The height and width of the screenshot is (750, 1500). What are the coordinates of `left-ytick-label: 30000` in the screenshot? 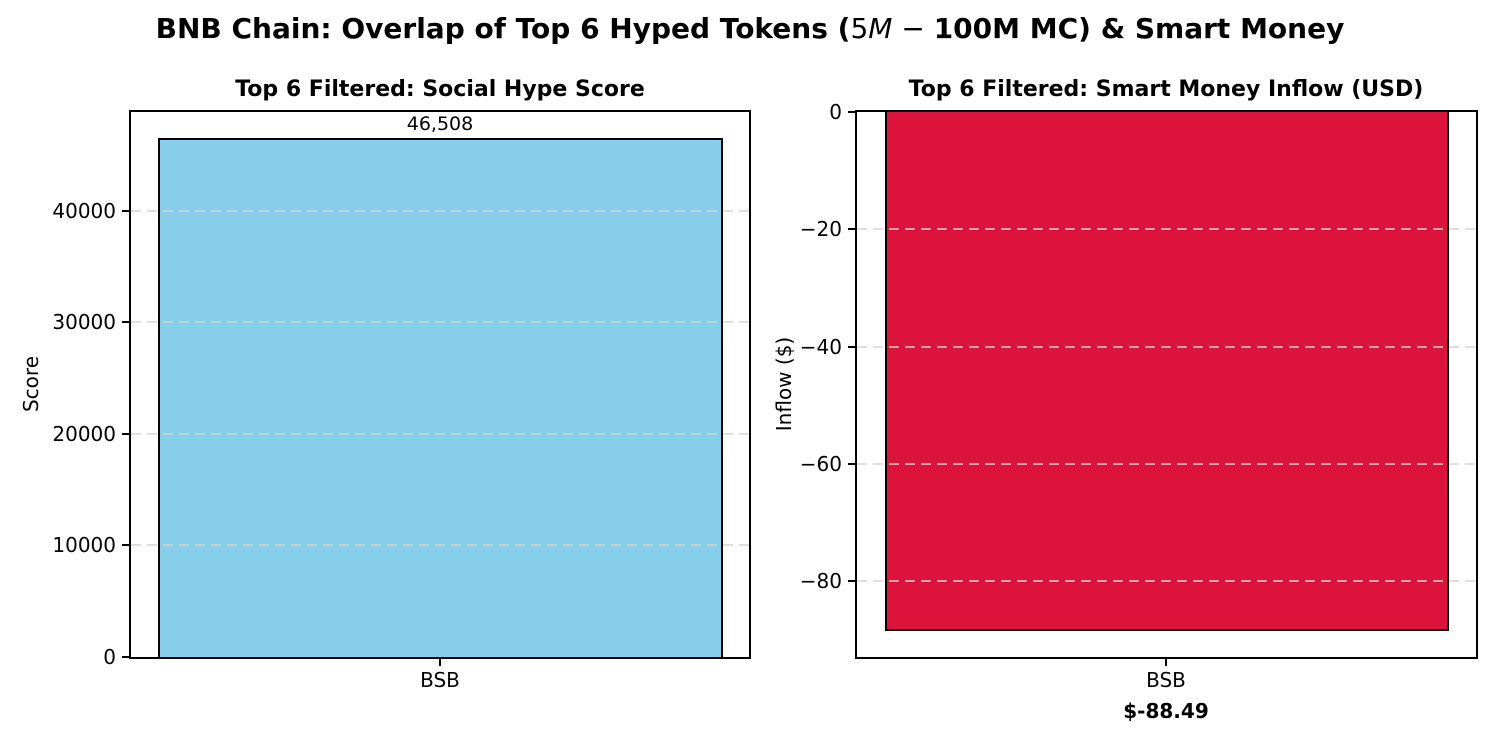 It's located at (84, 322).